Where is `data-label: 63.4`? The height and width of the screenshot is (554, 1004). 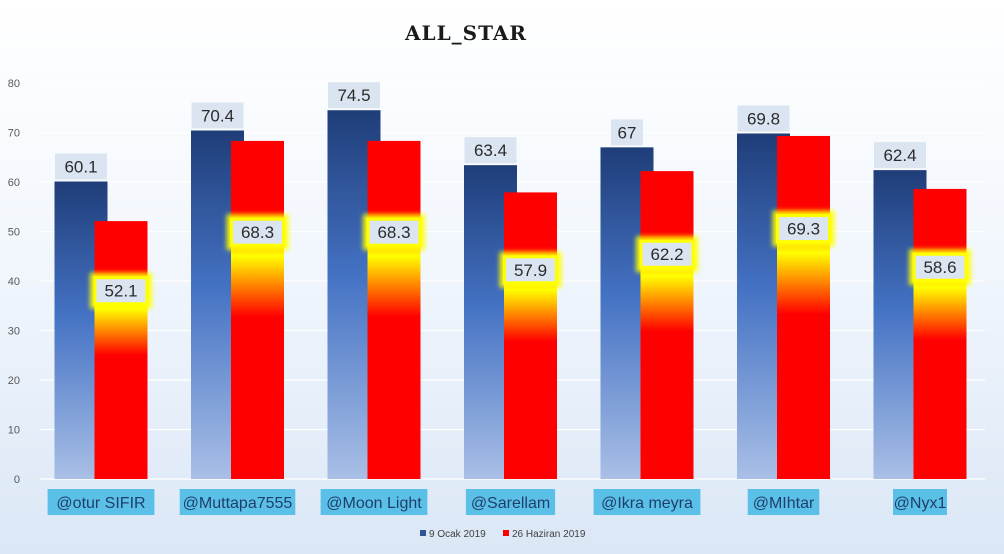
data-label: 63.4 is located at coordinates (490, 150).